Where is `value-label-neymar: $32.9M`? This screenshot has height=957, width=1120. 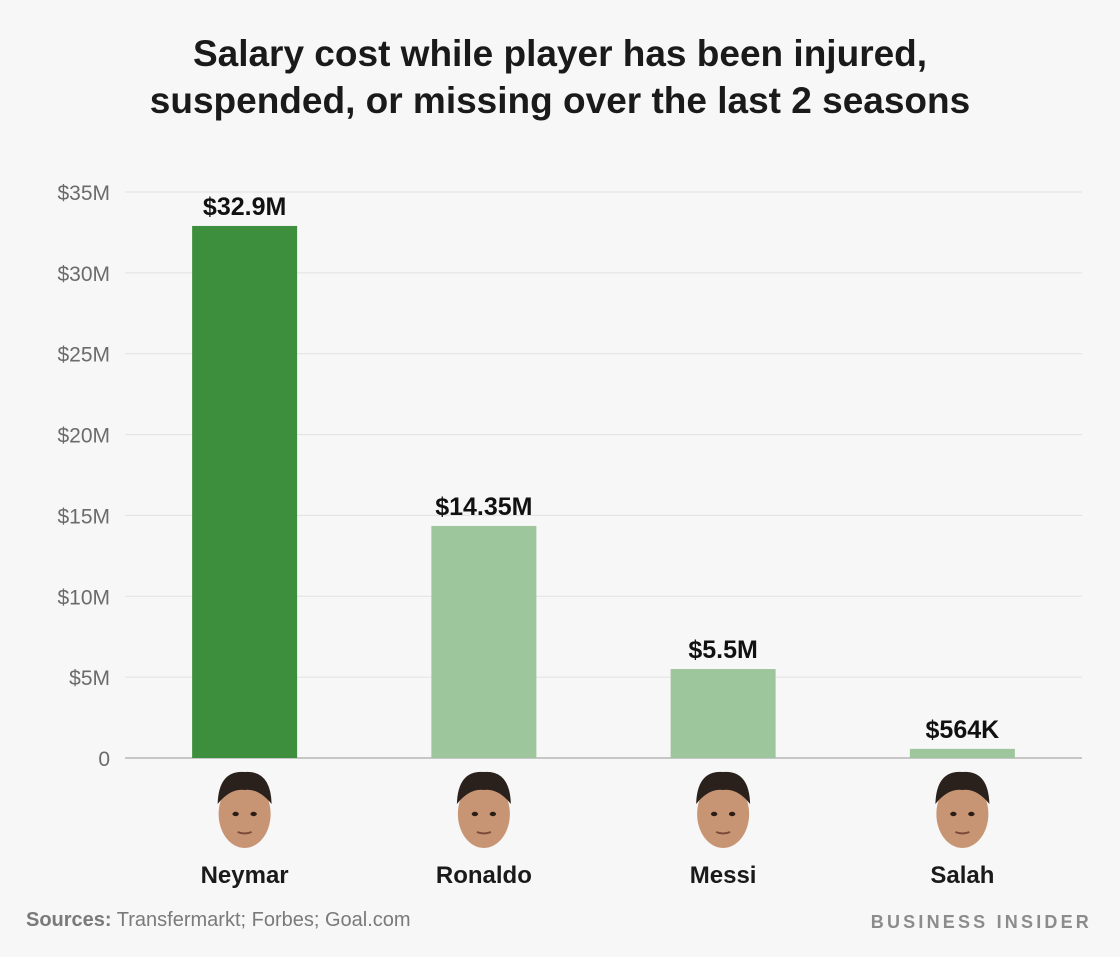
value-label-neymar: $32.9M is located at coordinates (244, 207).